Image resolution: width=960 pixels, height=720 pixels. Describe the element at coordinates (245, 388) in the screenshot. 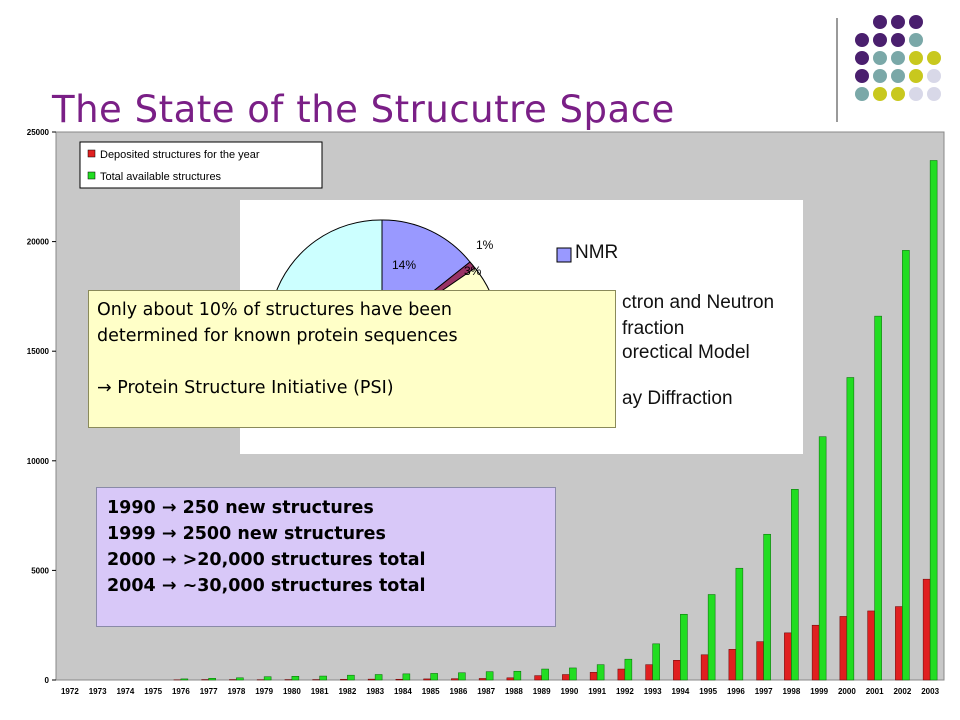

I see `note-line-3: → Protein Structure Initiative (PSI)` at that location.